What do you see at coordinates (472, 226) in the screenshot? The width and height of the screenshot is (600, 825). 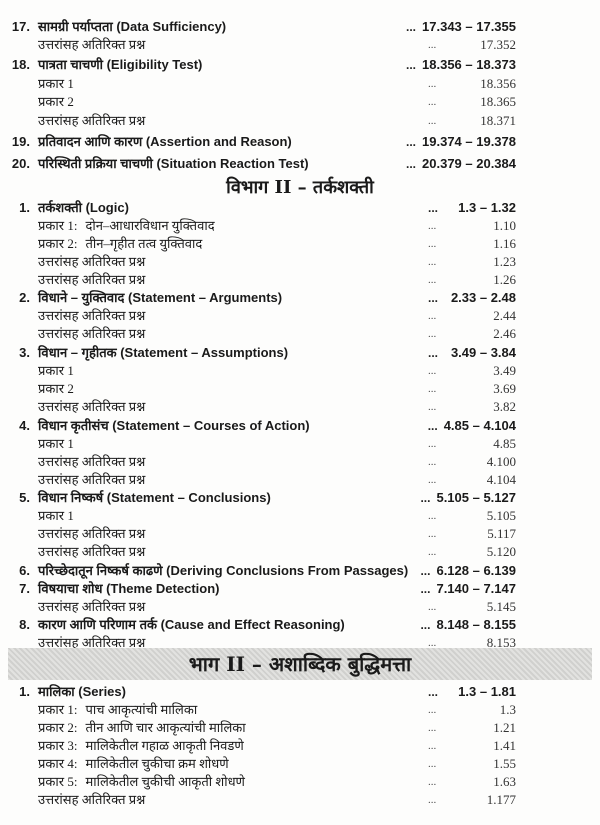 I see `page-ref: ... 1.10` at bounding box center [472, 226].